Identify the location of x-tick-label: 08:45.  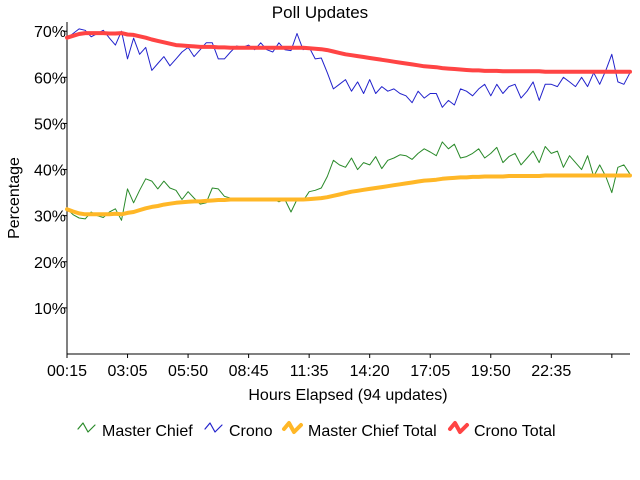
(249, 371).